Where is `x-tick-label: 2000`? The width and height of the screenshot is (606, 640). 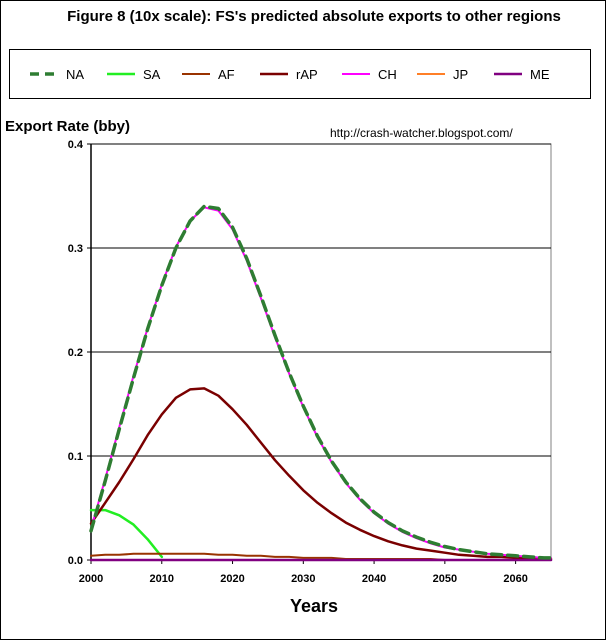
x-tick-label: 2000 is located at coordinates (91, 579).